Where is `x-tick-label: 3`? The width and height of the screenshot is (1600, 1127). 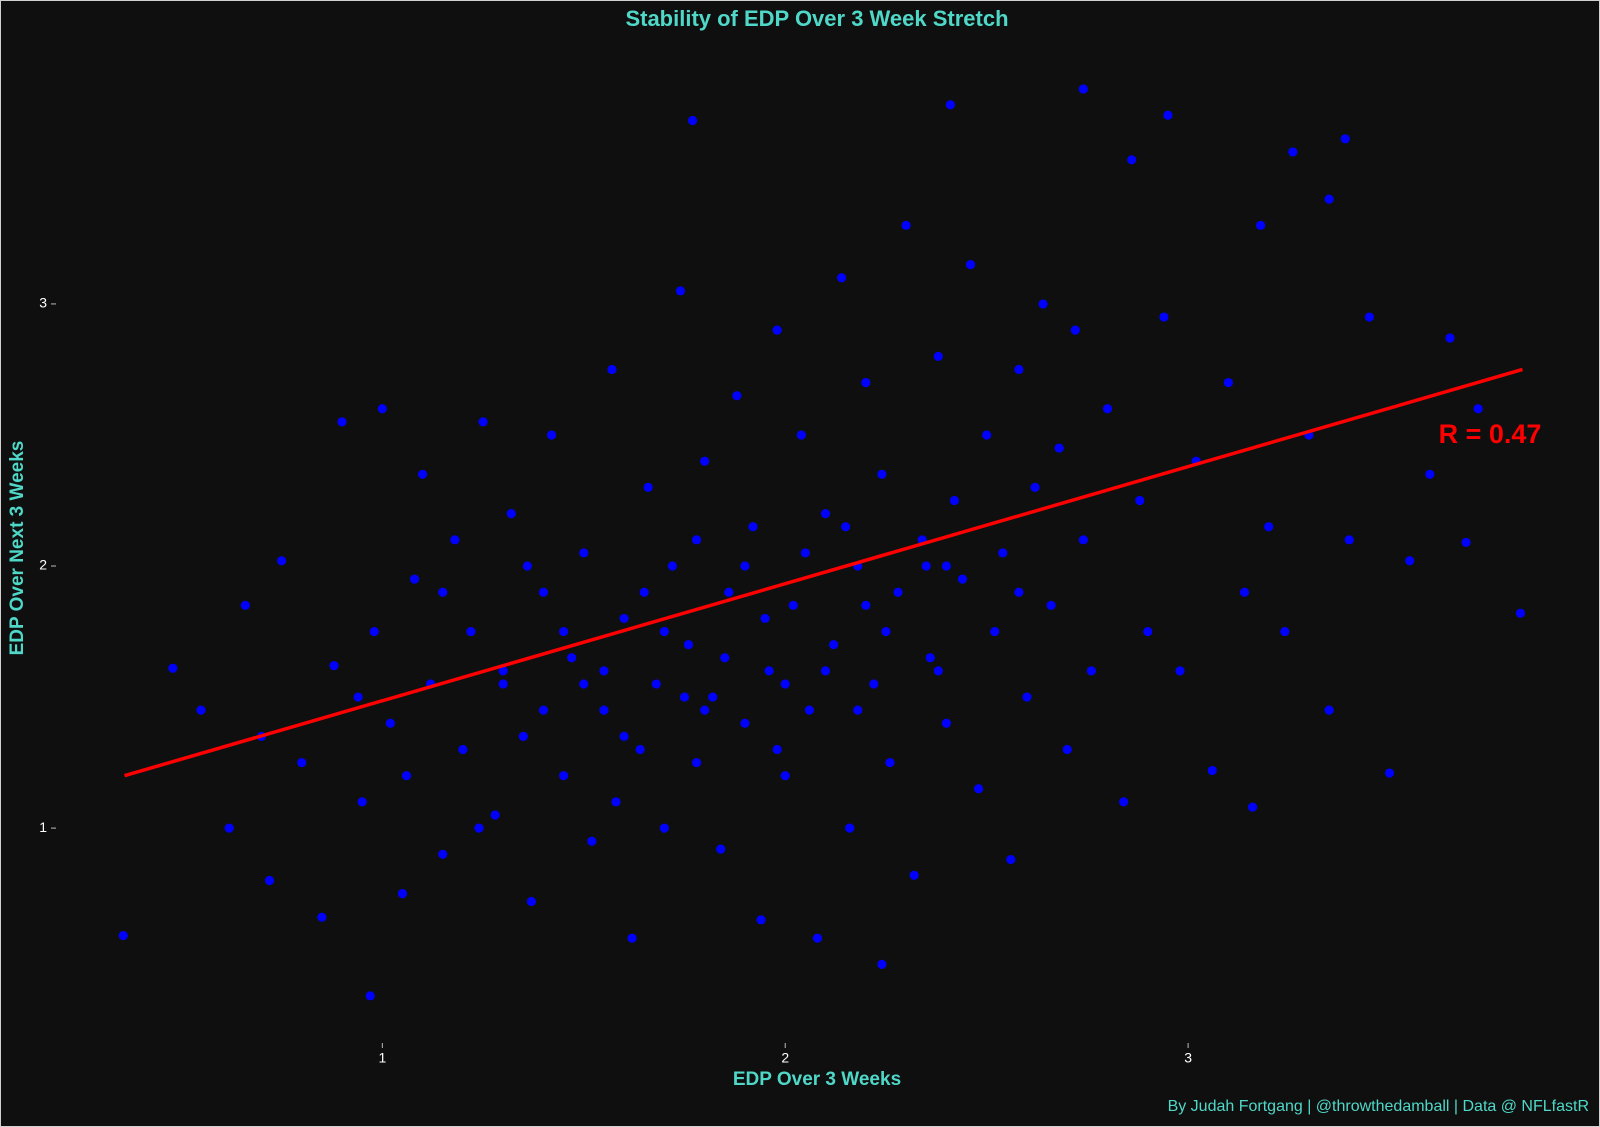 x-tick-label: 3 is located at coordinates (1188, 1058).